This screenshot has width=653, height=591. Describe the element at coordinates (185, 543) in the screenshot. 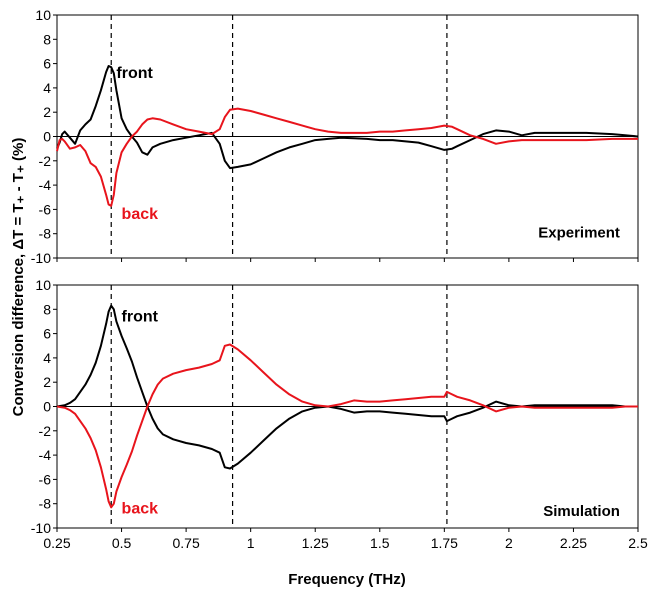

I see `x-tick-label: 0.75` at that location.